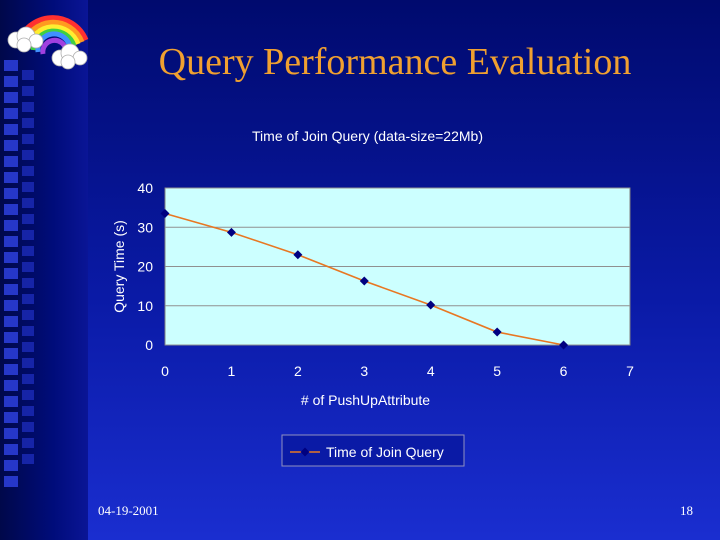 This screenshot has height=540, width=720. I want to click on x-tick-label: 7, so click(630, 371).